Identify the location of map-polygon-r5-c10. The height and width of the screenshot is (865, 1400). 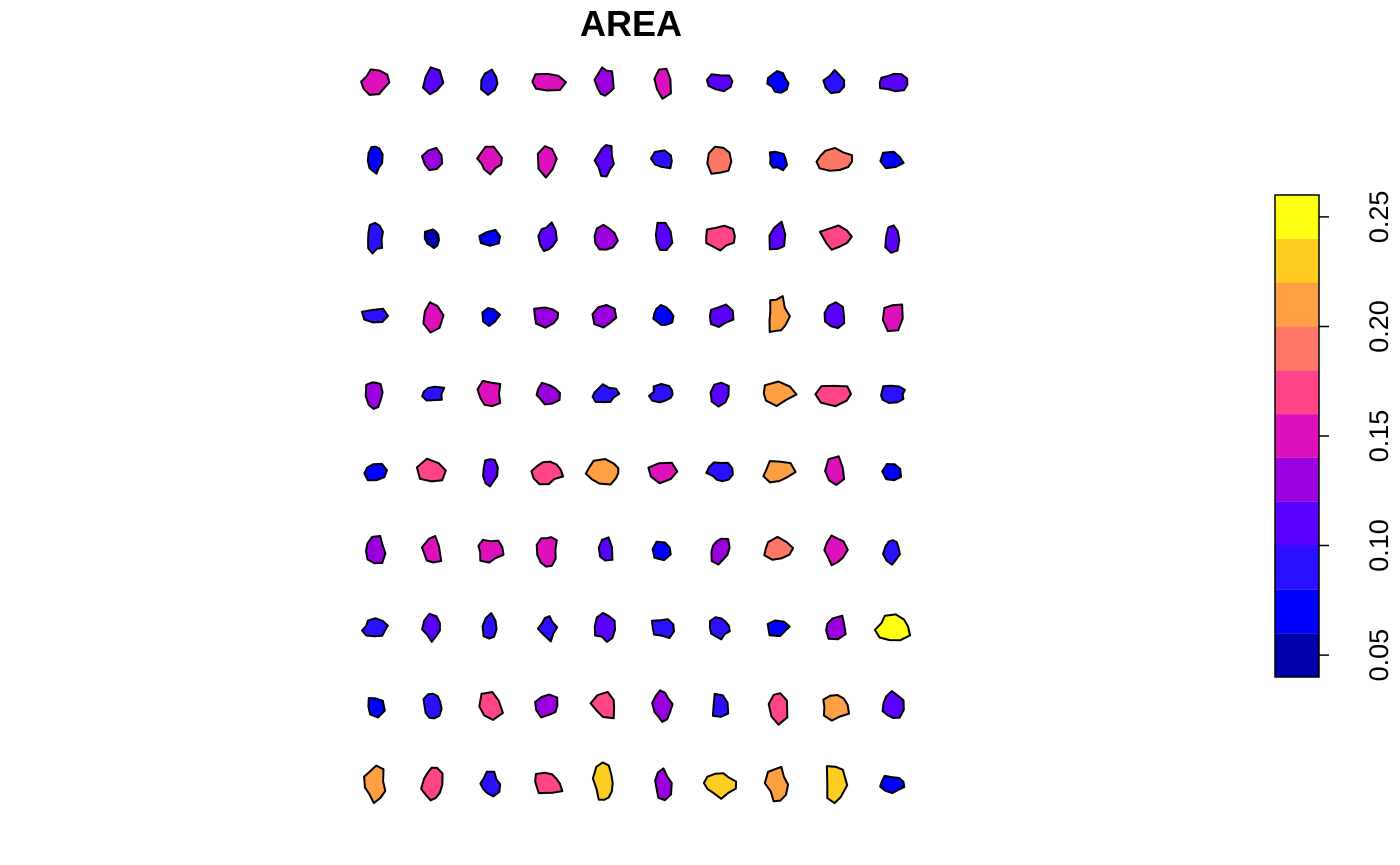
(893, 394).